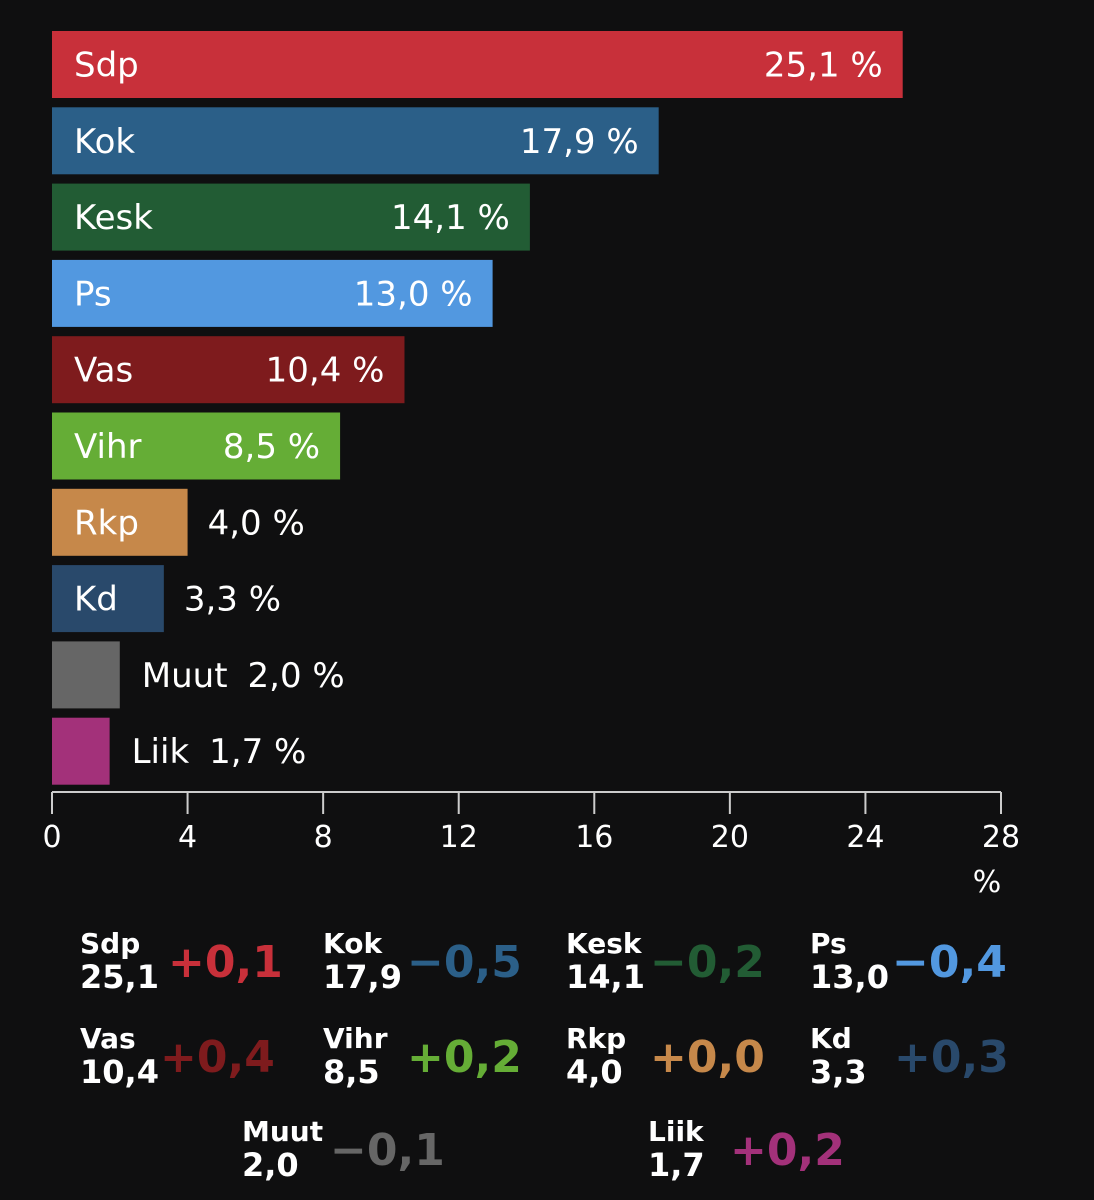 The width and height of the screenshot is (1094, 1200). I want to click on legend-party-name: Liik, so click(676, 1131).